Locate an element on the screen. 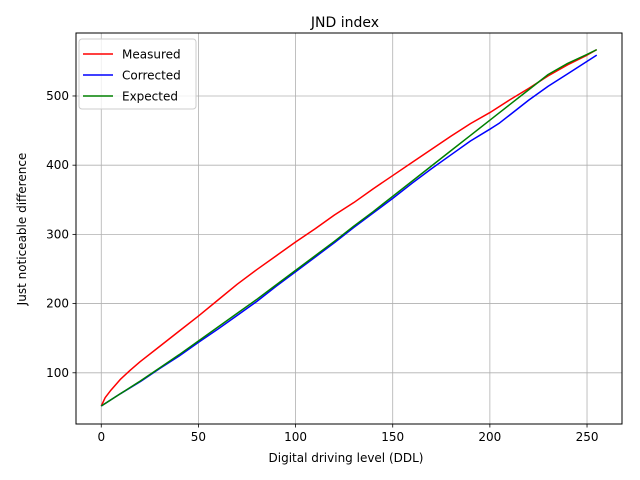  chart-title: JND index is located at coordinates (344, 23).